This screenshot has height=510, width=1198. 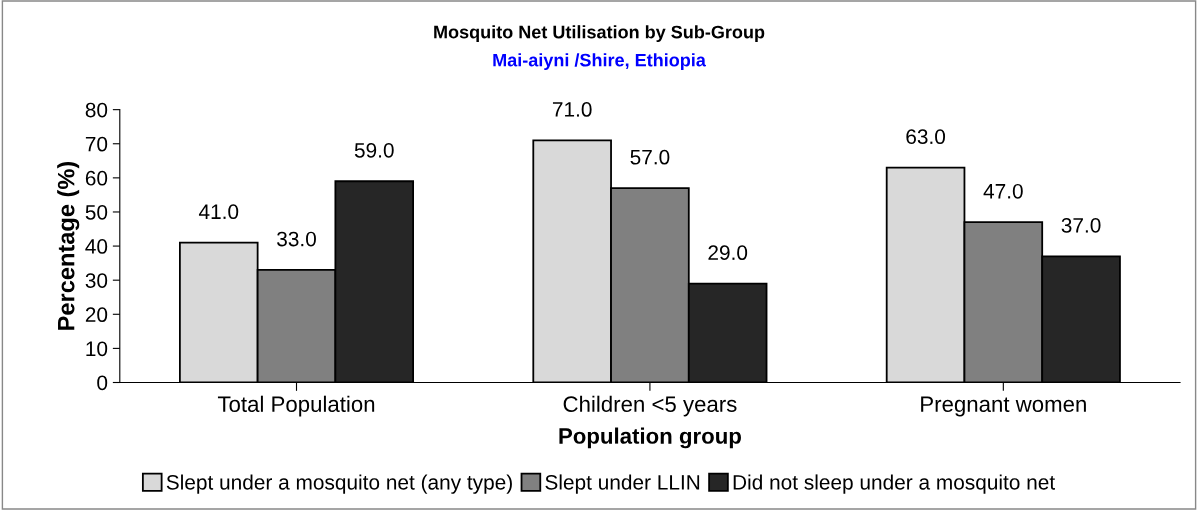 I want to click on y-tick-label: 70, so click(x=96, y=144).